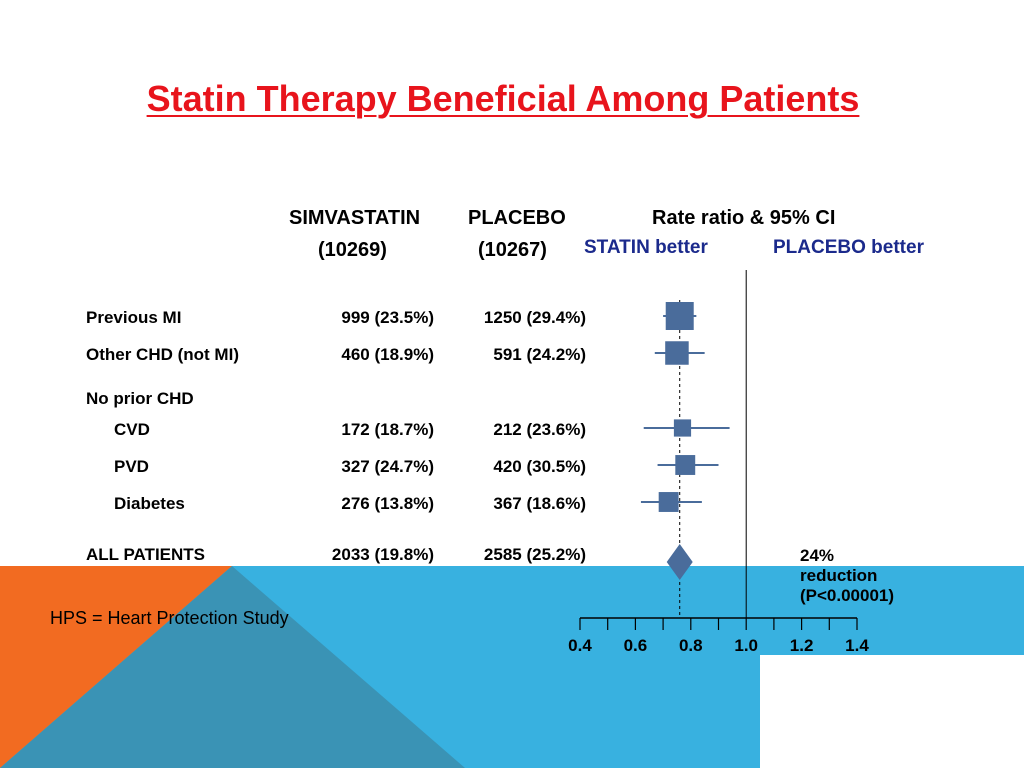 This screenshot has width=1024, height=768. What do you see at coordinates (232, 667) in the screenshot?
I see `shaded-triangle` at bounding box center [232, 667].